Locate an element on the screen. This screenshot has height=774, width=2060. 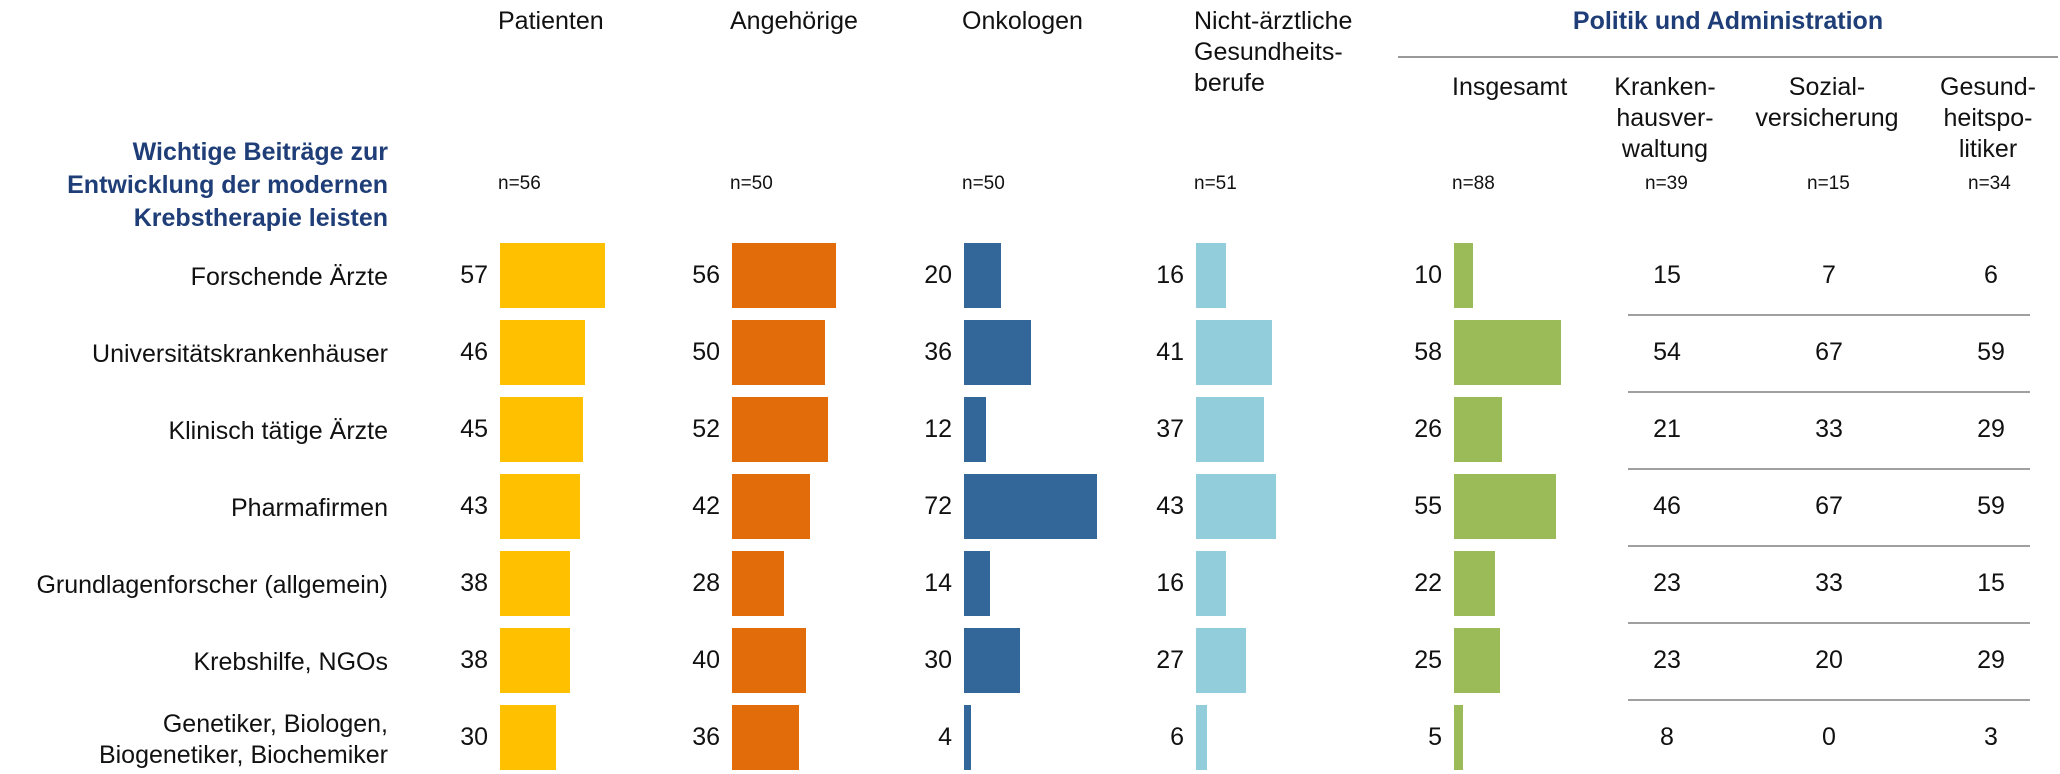
value-label-nichtaerztlich-1: 41 is located at coordinates (1170, 352).